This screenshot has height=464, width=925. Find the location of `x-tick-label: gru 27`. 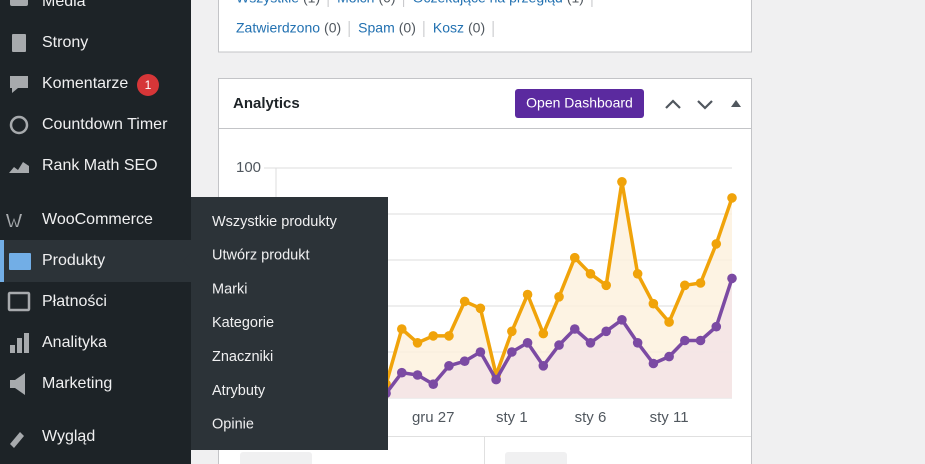

x-tick-label: gru 27 is located at coordinates (433, 417).